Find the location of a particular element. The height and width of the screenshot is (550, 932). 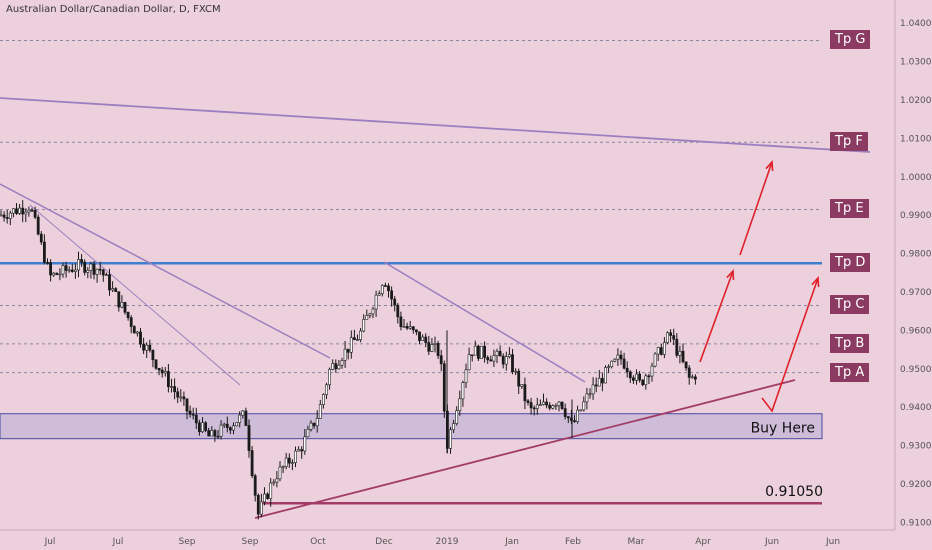

x-tick-label: Mar is located at coordinates (636, 542).